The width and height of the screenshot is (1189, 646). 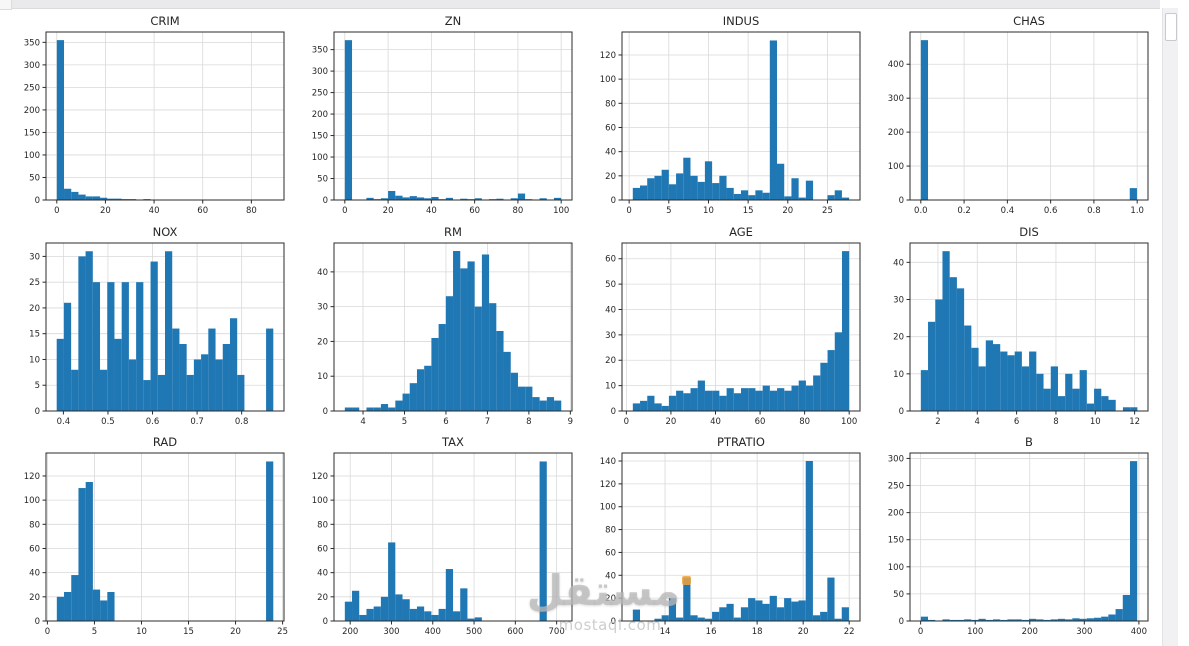 What do you see at coordinates (320, 477) in the screenshot?
I see `svg-text: 120` at bounding box center [320, 477].